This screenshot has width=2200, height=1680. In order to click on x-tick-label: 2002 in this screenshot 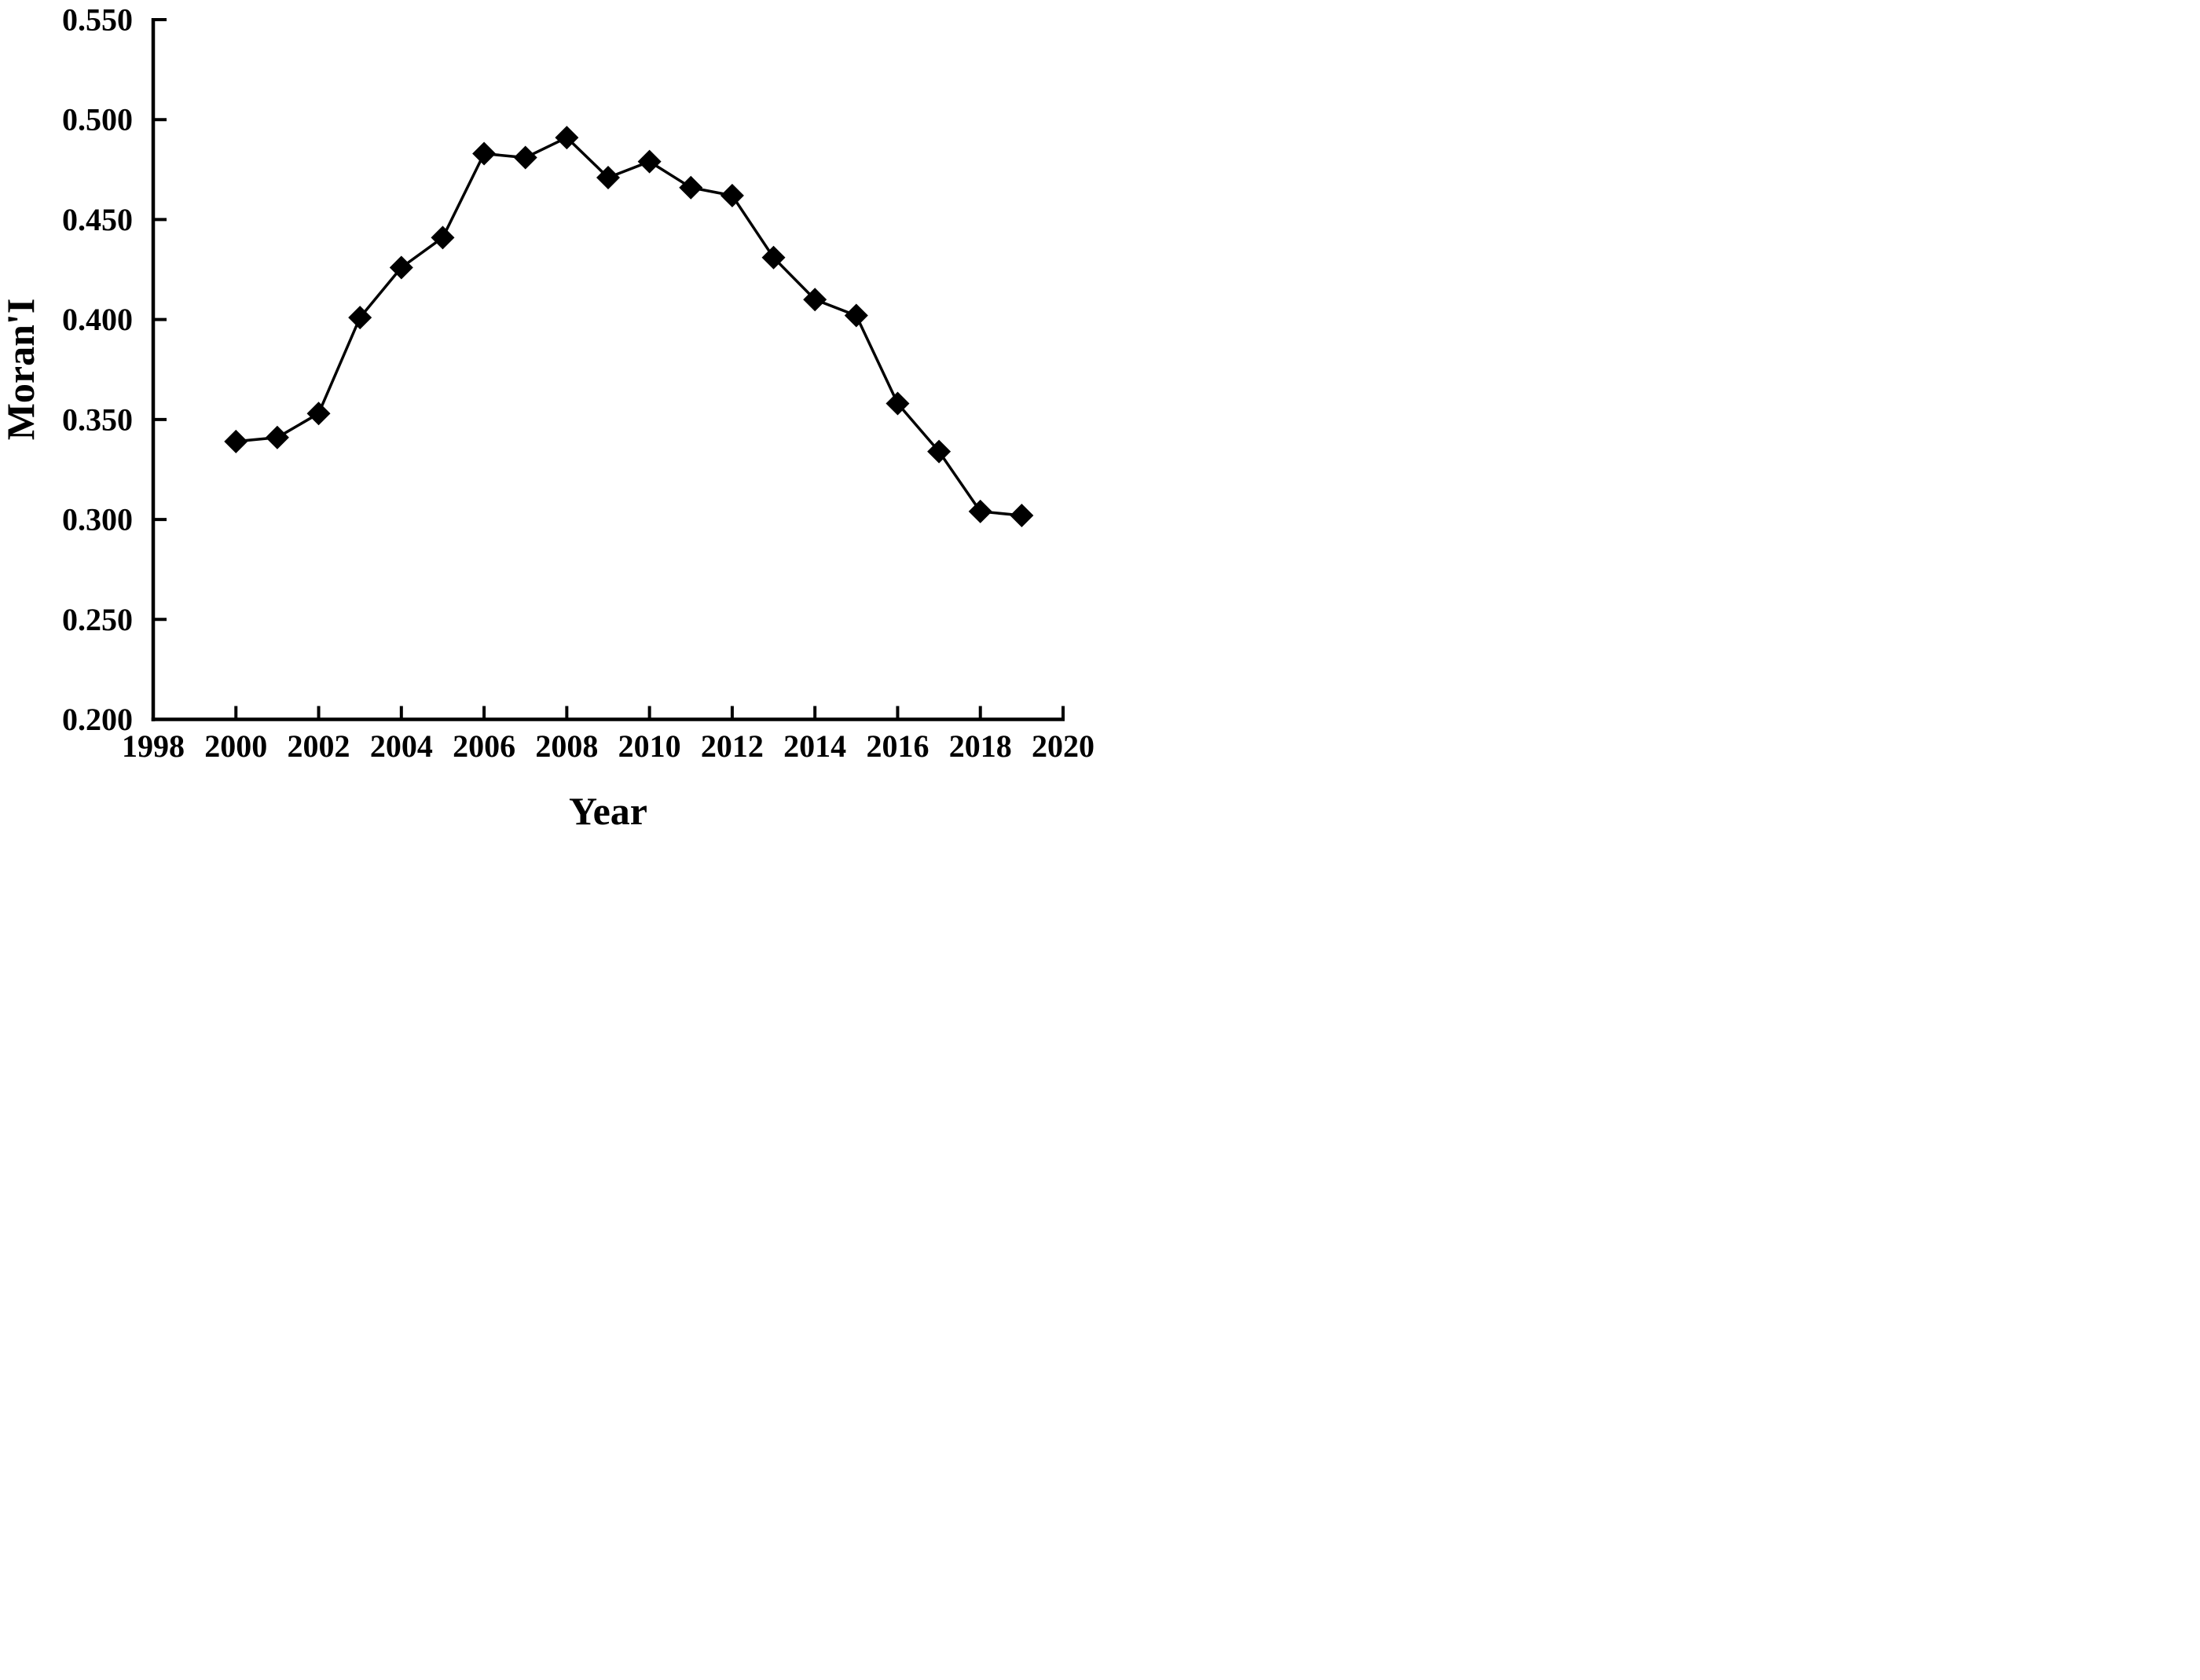, I will do `click(319, 746)`.